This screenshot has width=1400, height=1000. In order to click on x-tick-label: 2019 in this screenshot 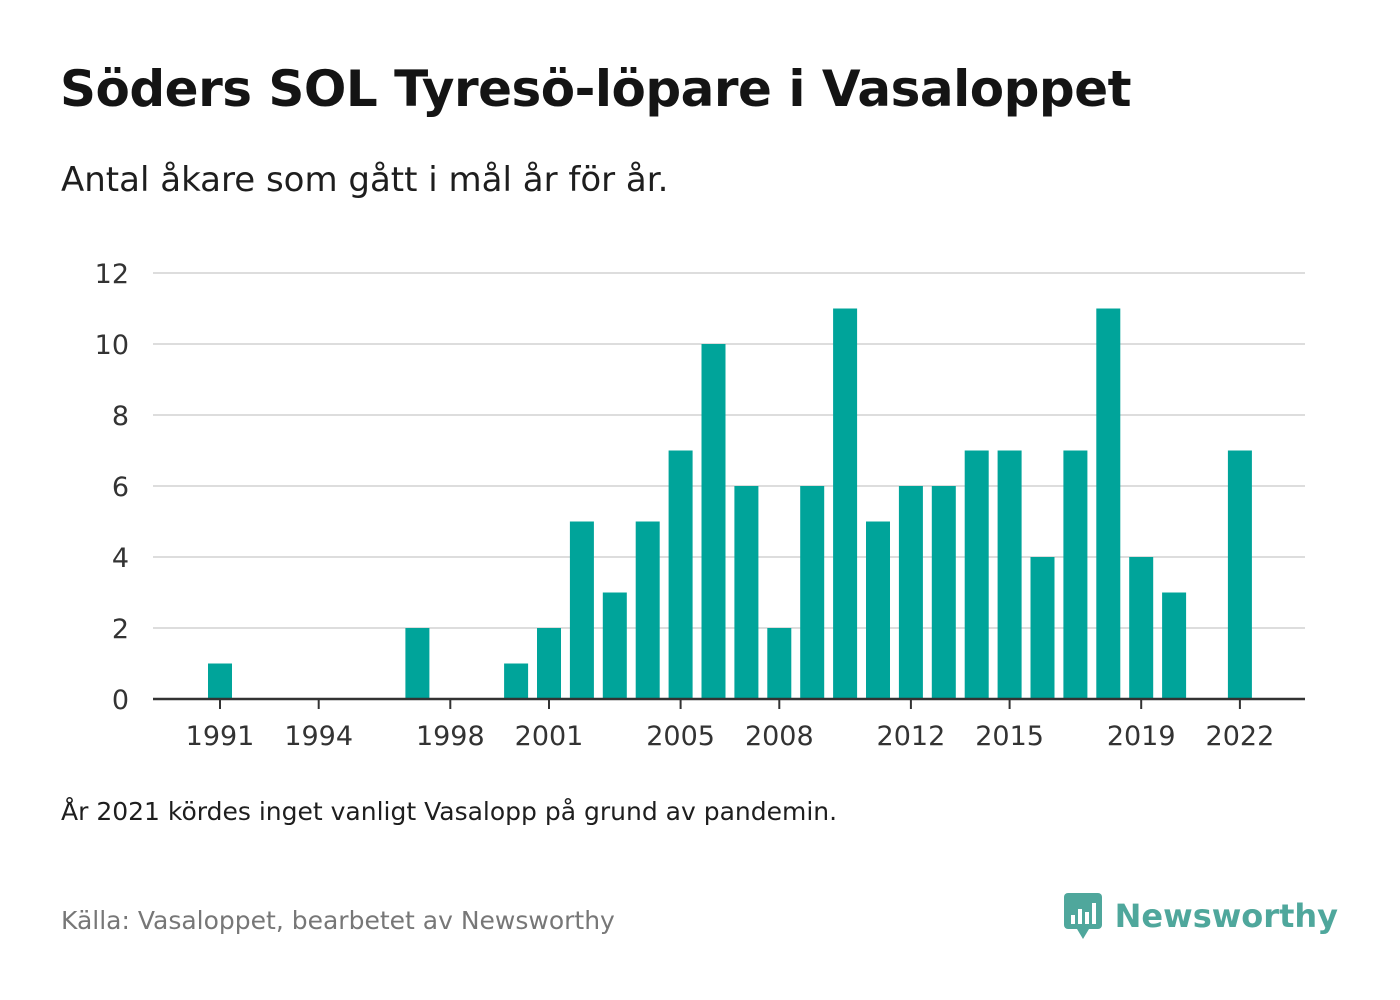, I will do `click(1141, 736)`.